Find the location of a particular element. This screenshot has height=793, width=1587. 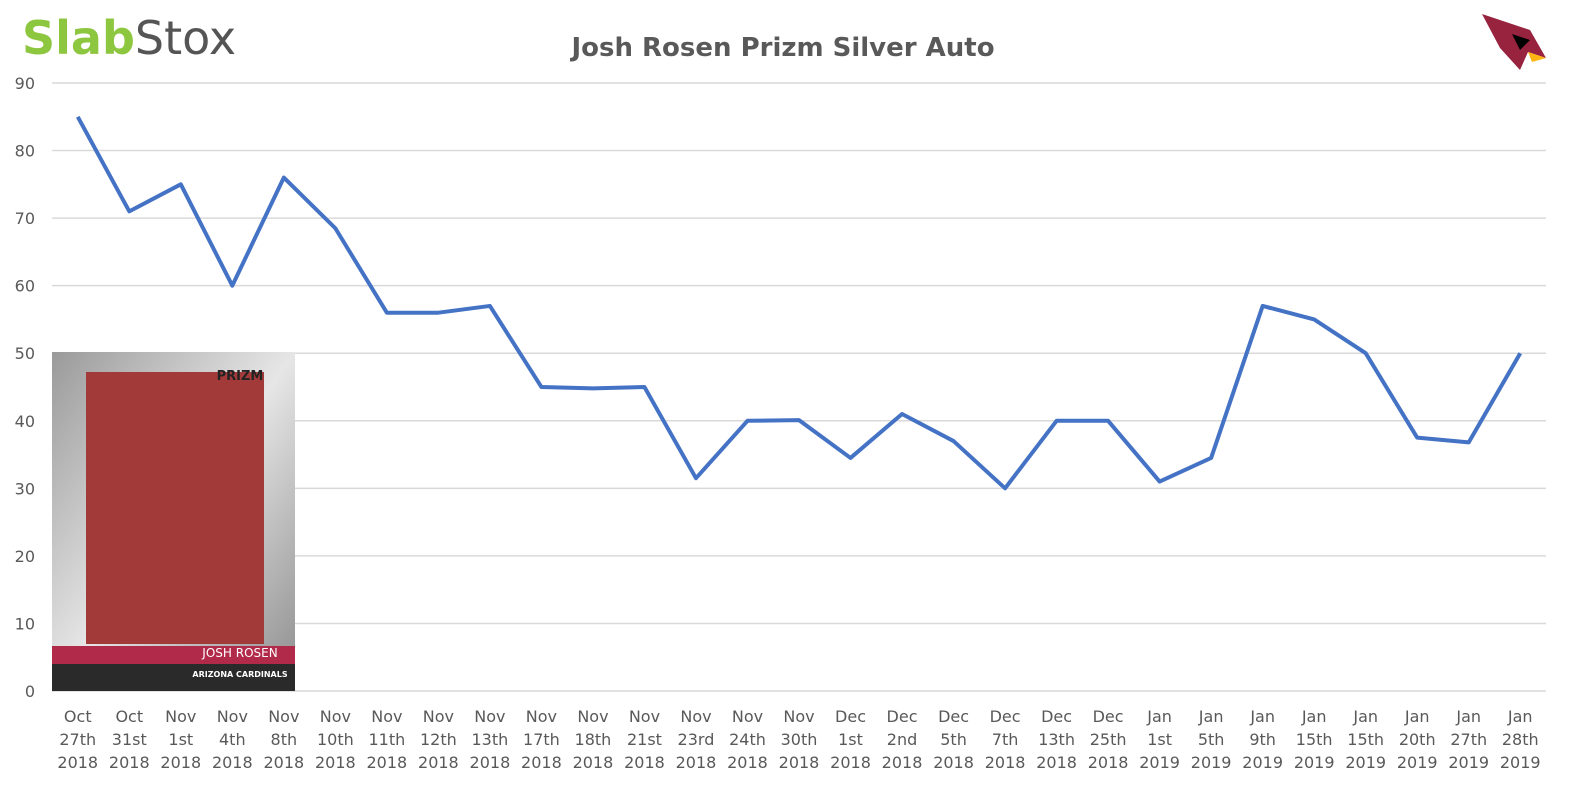

x-tick-label-line: 4th is located at coordinates (232, 739).